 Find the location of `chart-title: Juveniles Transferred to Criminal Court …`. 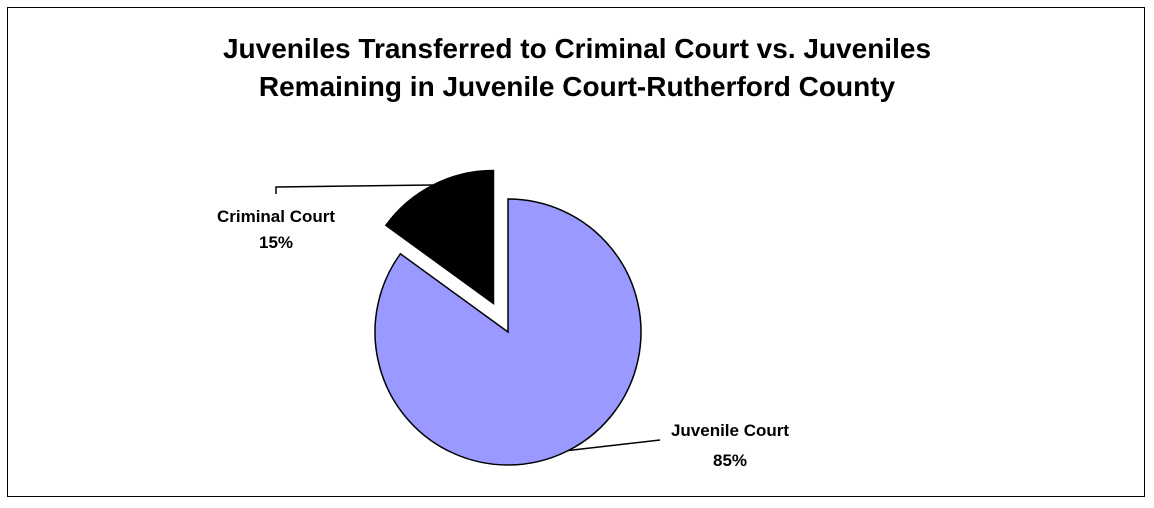

chart-title: Juveniles Transferred to Criminal Court … is located at coordinates (577, 68).